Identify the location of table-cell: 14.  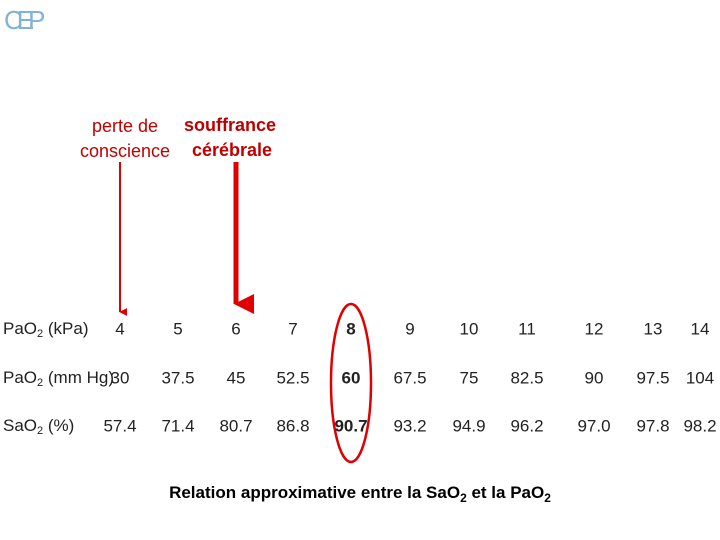
(700, 328).